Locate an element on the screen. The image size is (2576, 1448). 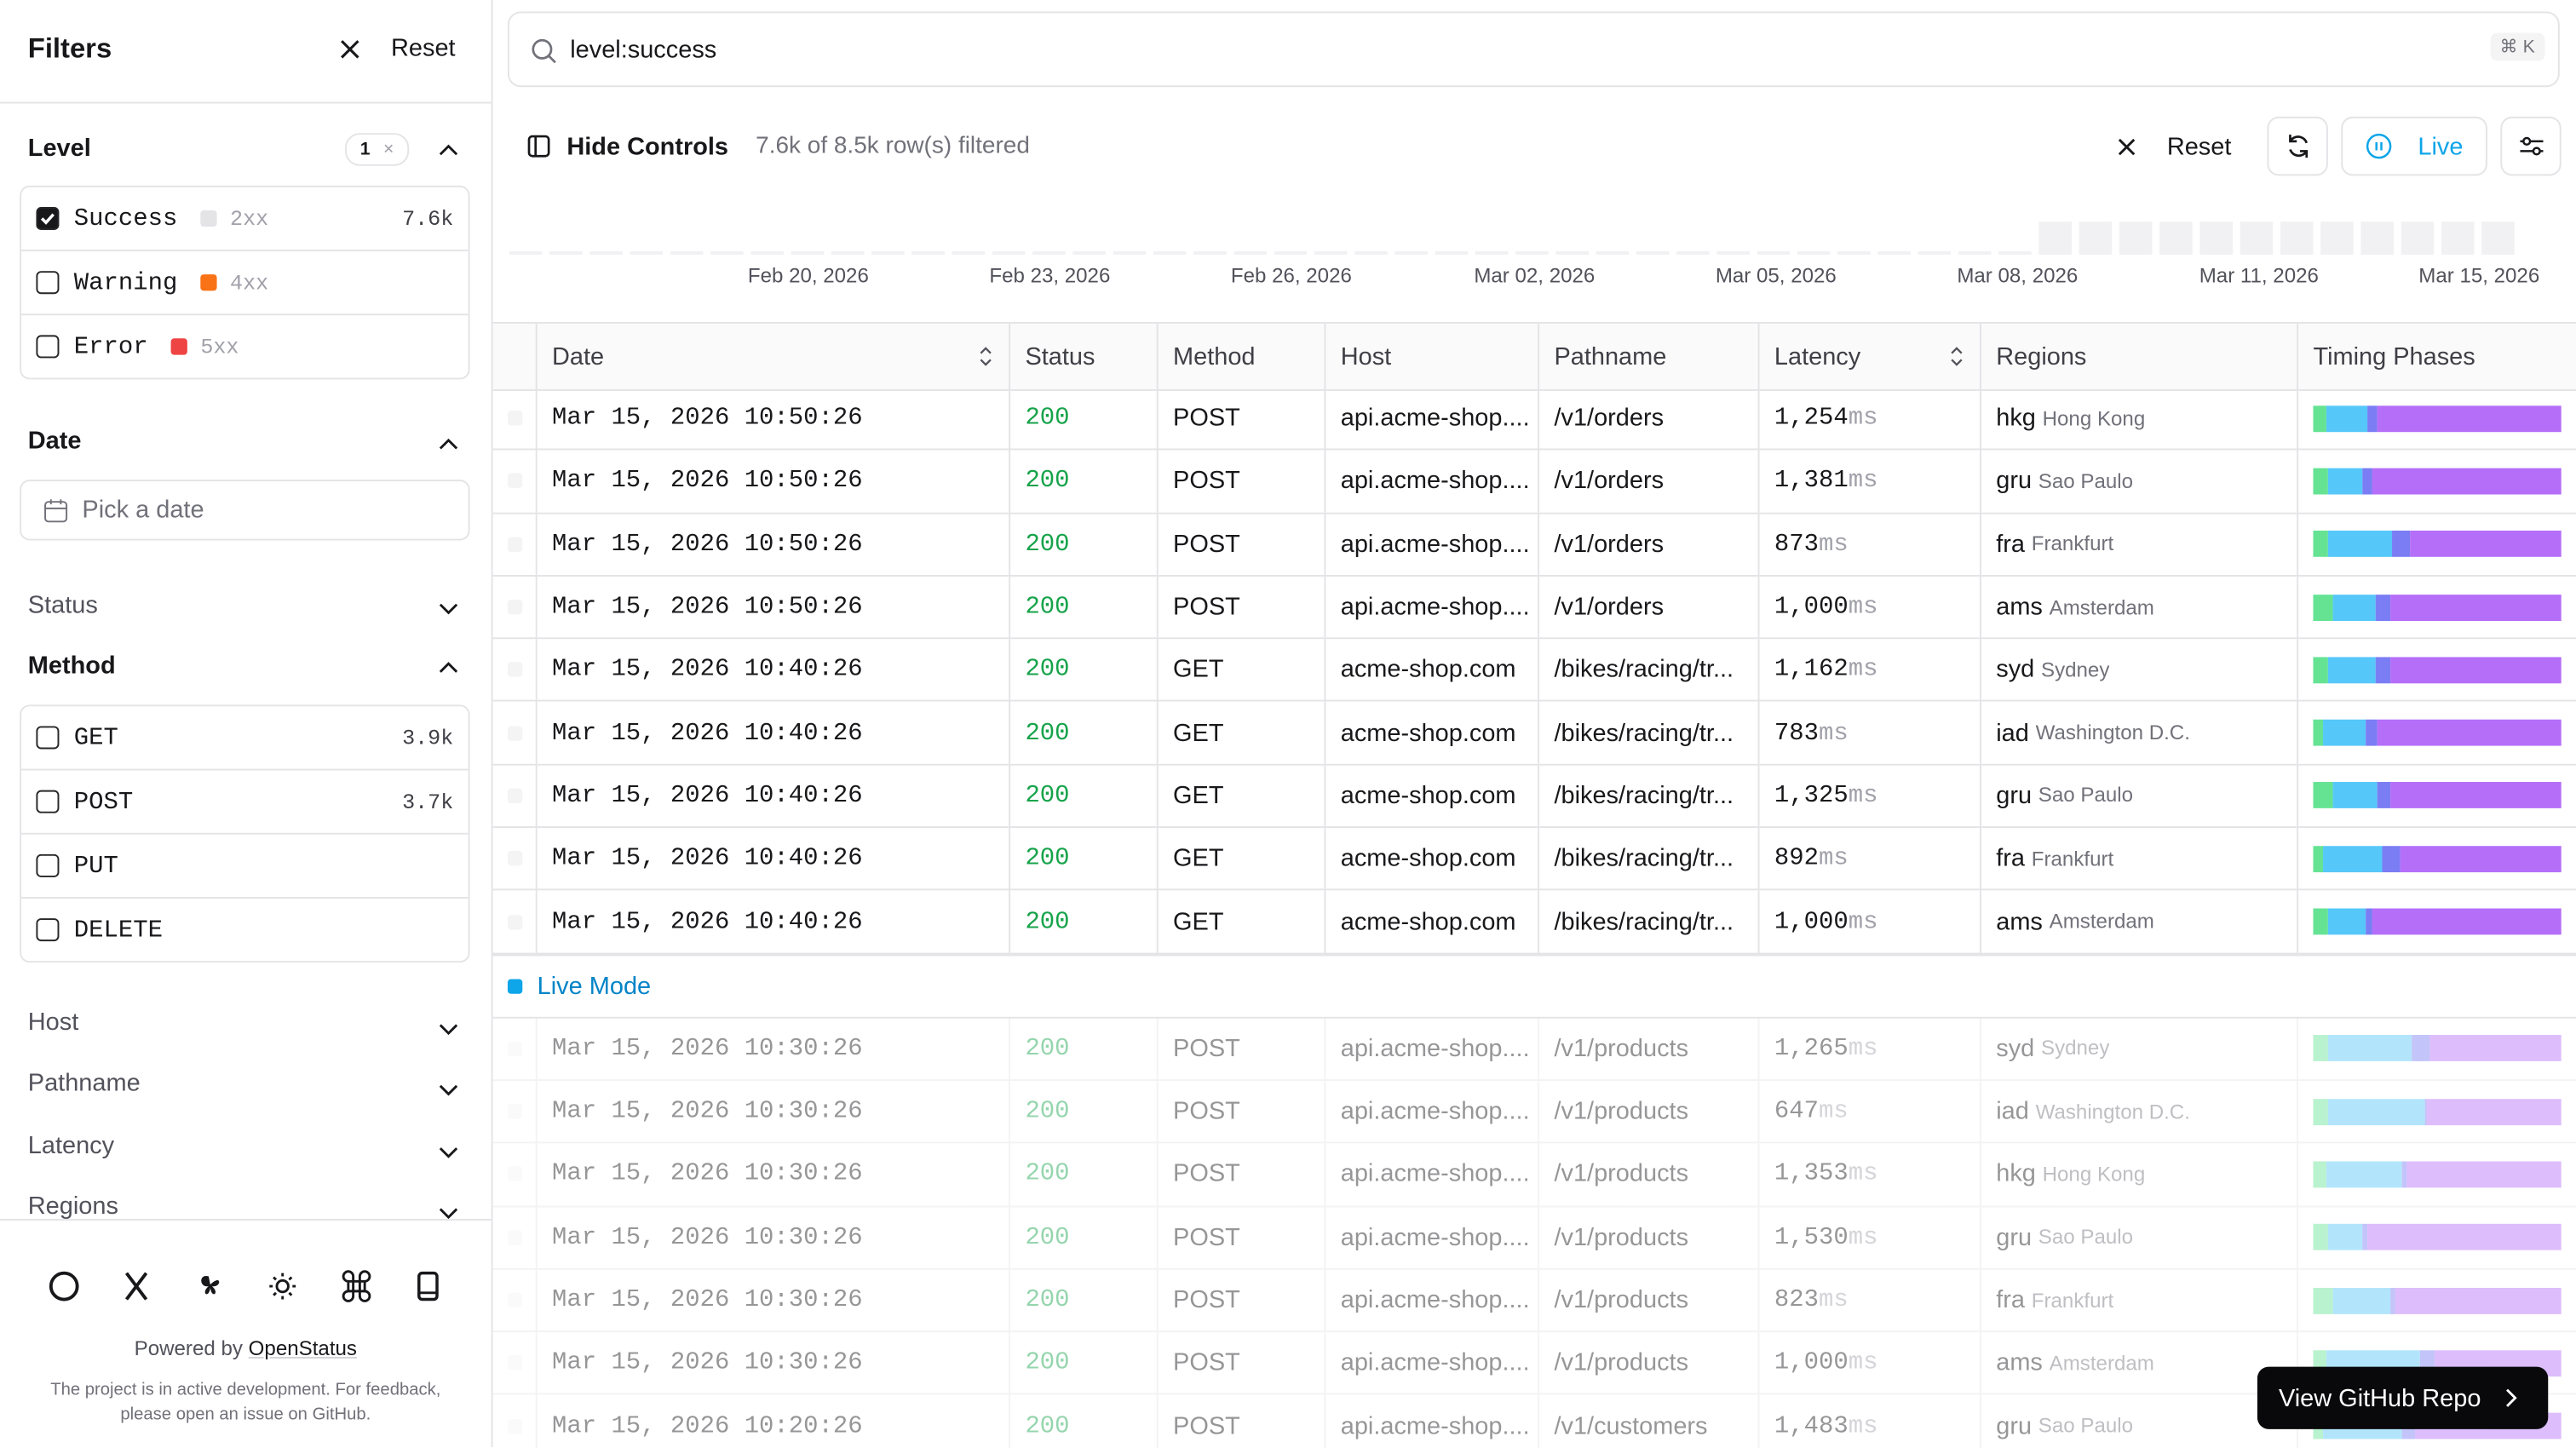
method-option: GET 3.9k is located at coordinates (245, 739).